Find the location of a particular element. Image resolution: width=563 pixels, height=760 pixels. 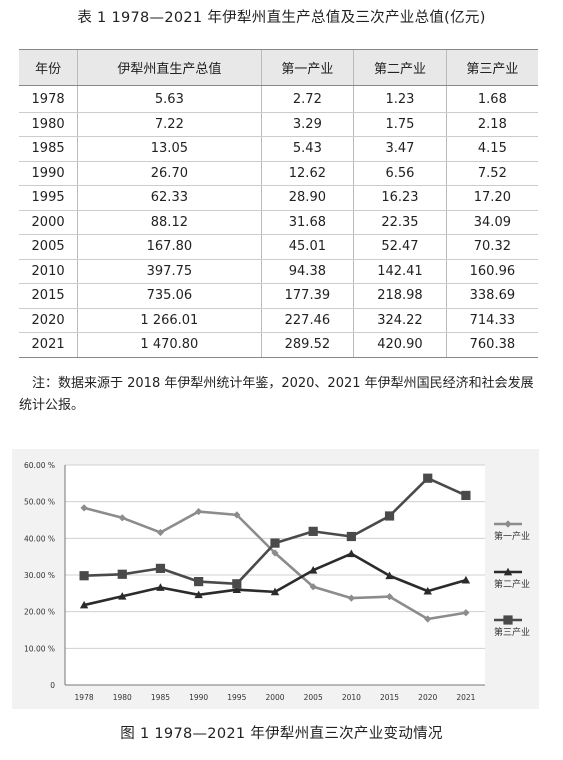

year-cell: 2015 is located at coordinates (48, 296).